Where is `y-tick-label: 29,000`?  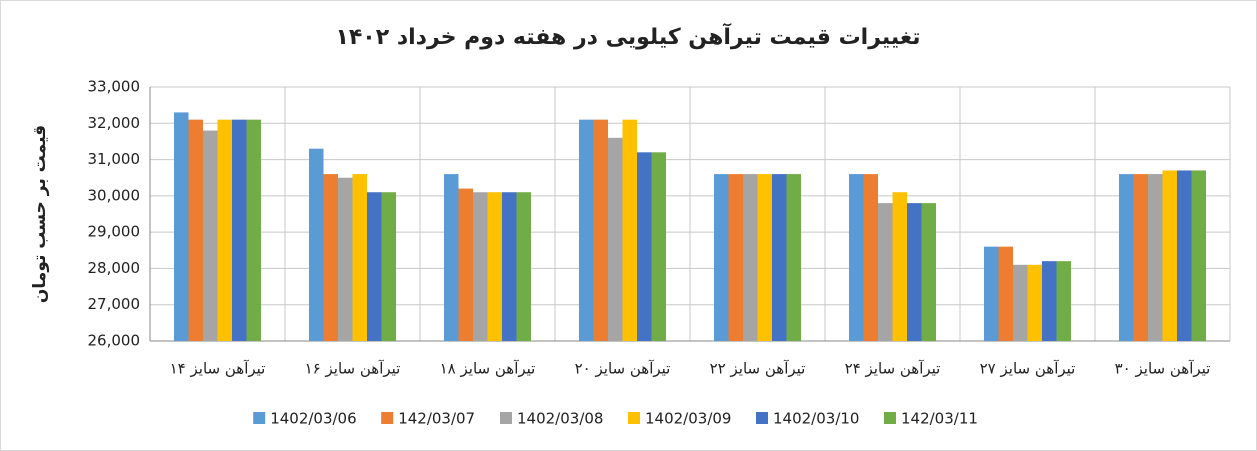 y-tick-label: 29,000 is located at coordinates (114, 232).